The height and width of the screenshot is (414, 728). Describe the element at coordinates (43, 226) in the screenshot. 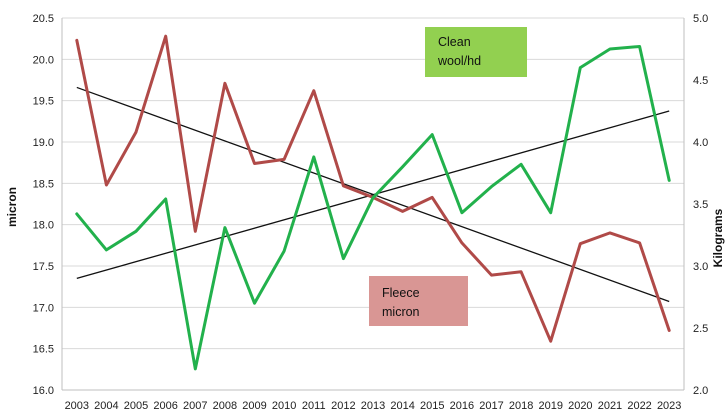

I see `left-tick-label: 18.0` at that location.